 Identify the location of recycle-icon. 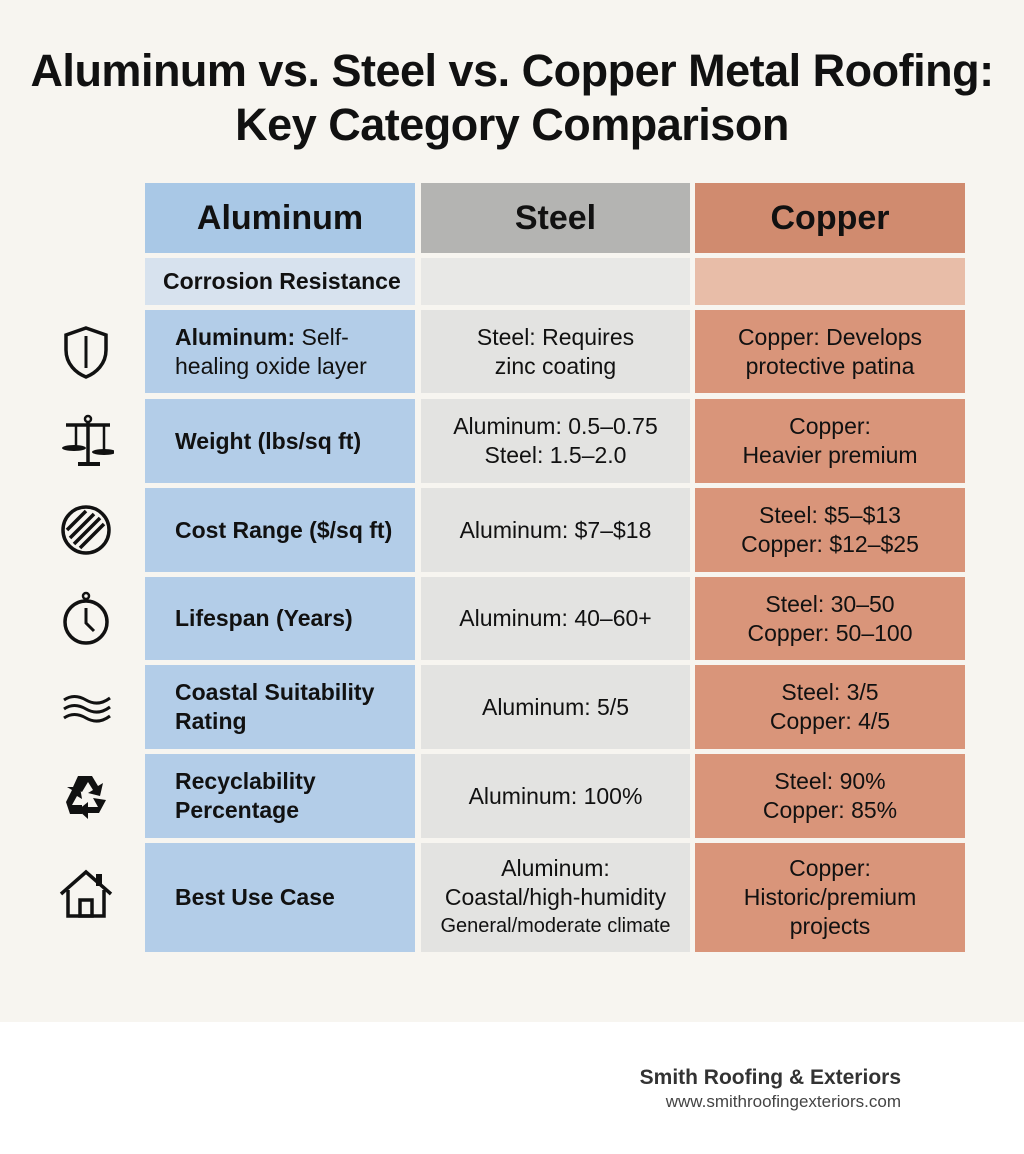
(86, 797).